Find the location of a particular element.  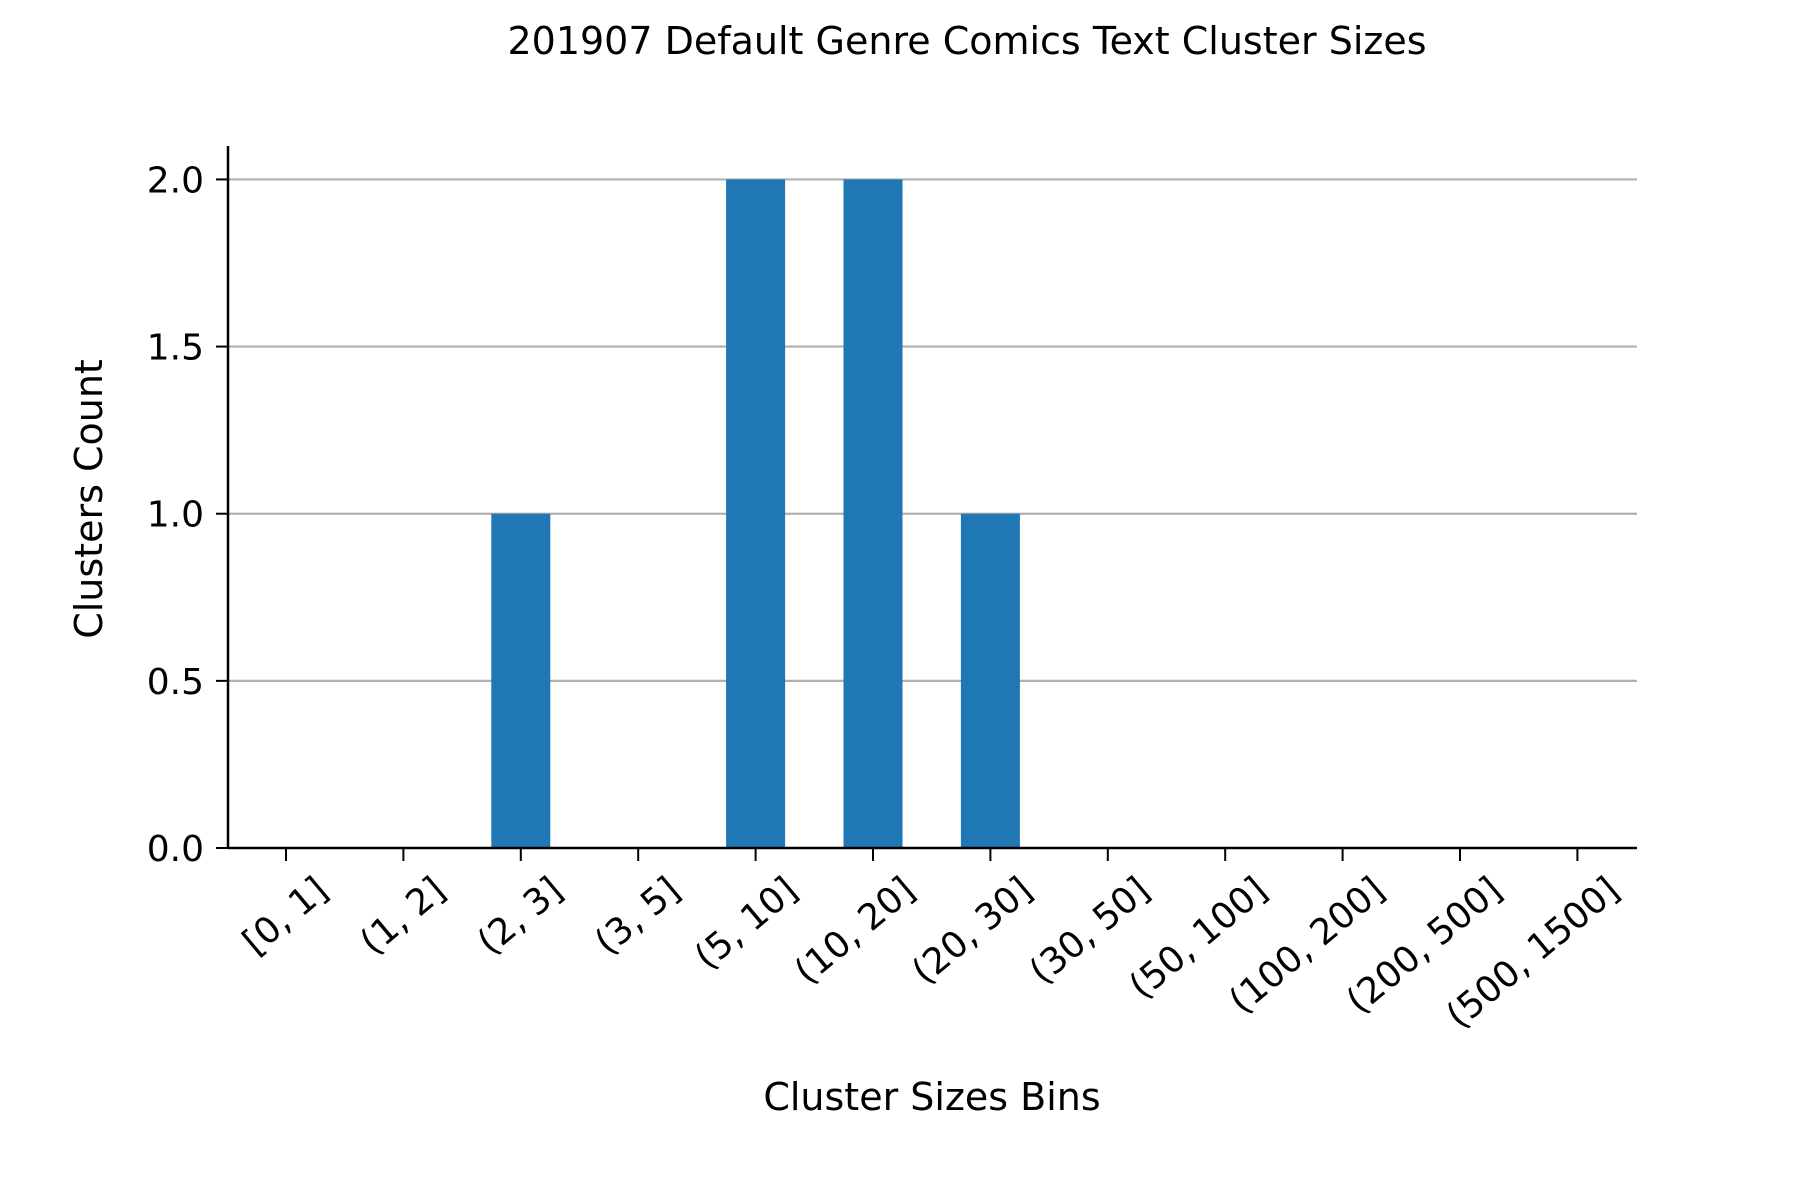

y-tick-labels: 0.0 0.5 1.0 1.5 2.0 is located at coordinates (175, 515).